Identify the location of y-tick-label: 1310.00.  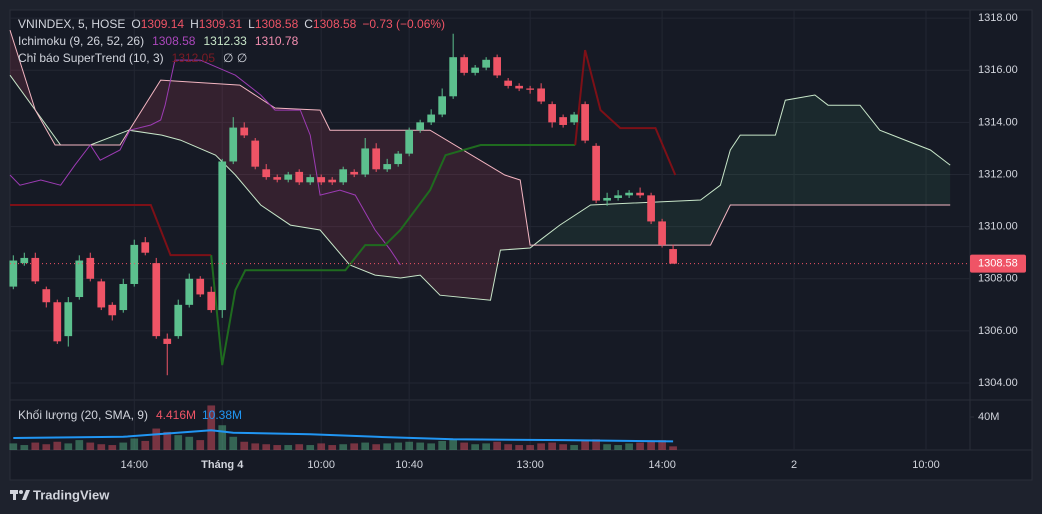
(998, 227).